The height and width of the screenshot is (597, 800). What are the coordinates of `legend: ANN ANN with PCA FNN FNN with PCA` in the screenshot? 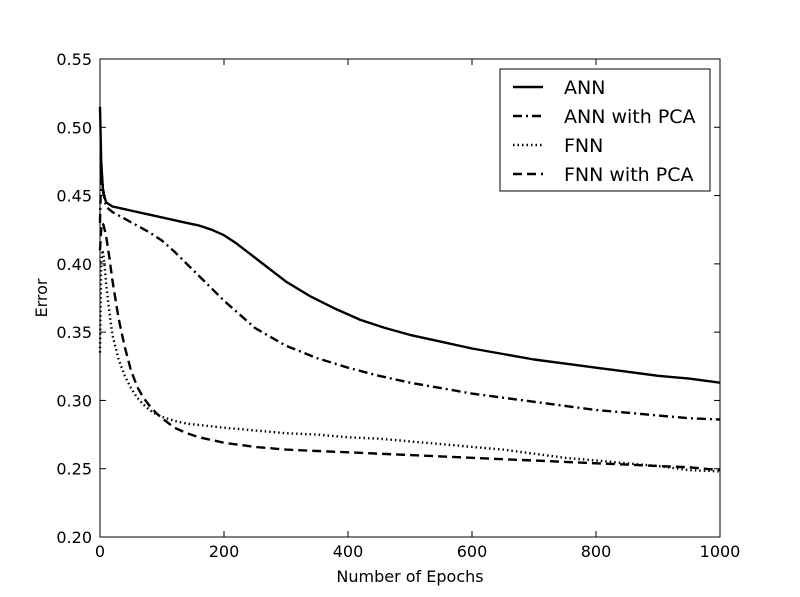 It's located at (605, 130).